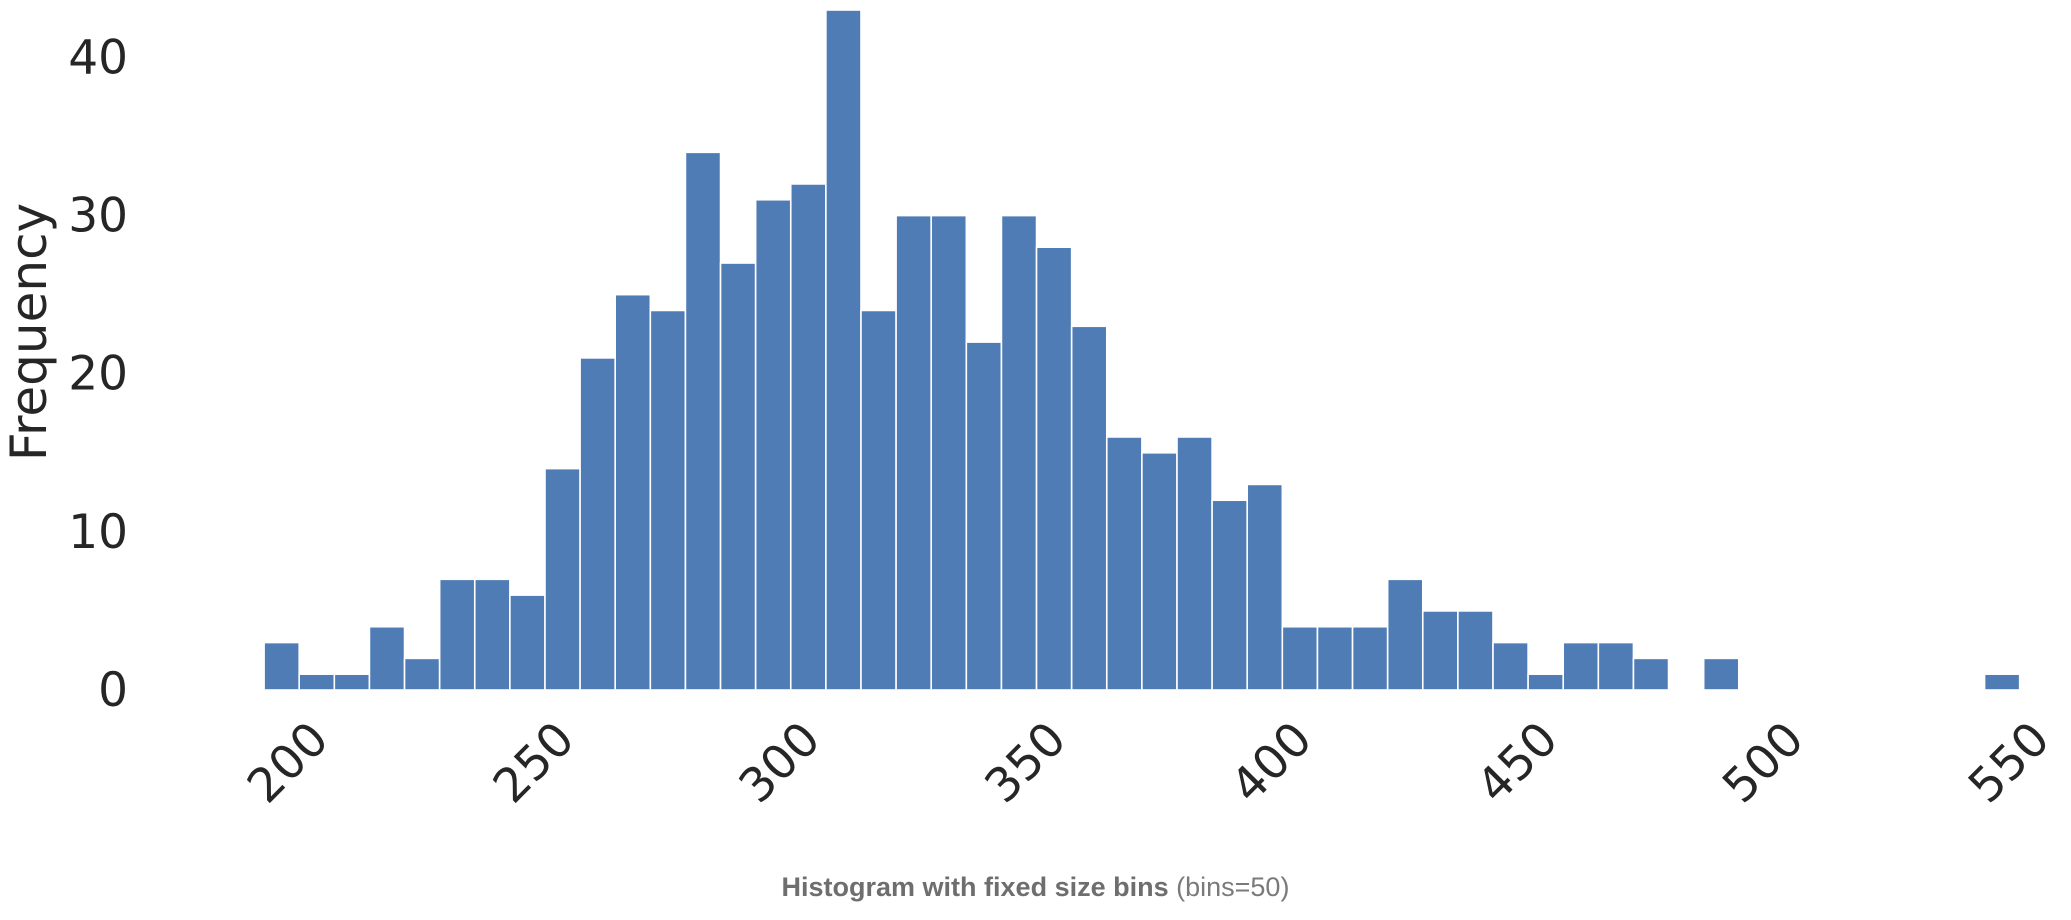  Describe the element at coordinates (780, 763) in the screenshot. I see `x-tick-label: 300` at that location.